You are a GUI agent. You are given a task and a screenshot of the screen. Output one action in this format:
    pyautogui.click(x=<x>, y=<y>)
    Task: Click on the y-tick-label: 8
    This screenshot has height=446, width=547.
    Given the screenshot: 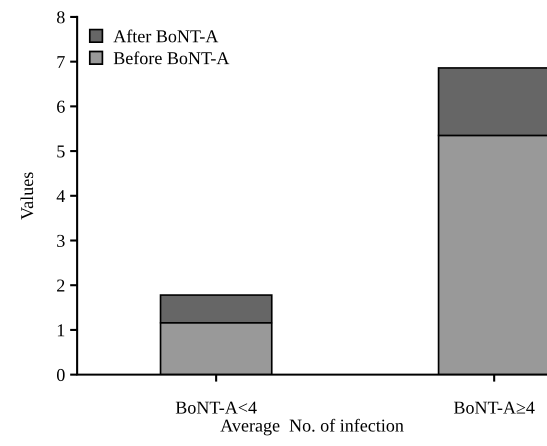 What is the action you would take?
    pyautogui.click(x=60, y=17)
    